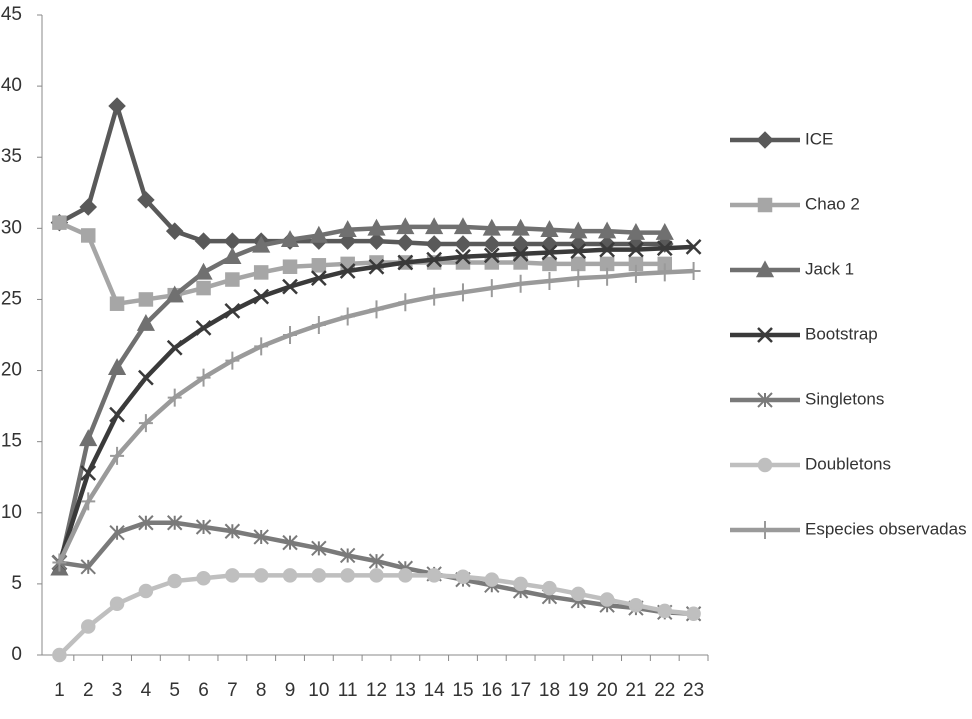 The width and height of the screenshot is (972, 719). I want to click on x-tick-label: 13, so click(405, 690).